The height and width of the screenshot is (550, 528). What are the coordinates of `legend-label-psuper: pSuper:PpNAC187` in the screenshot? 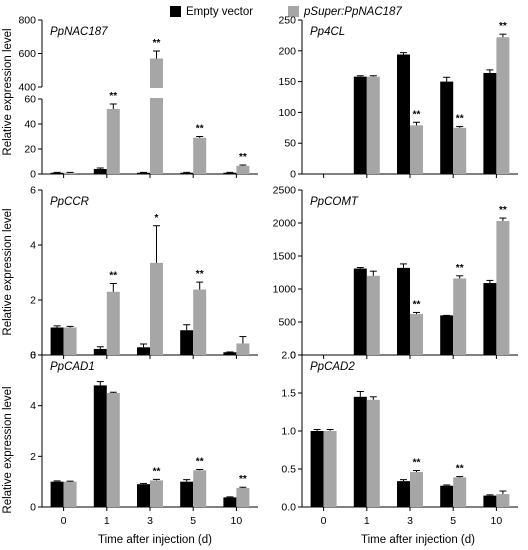 It's located at (352, 12).